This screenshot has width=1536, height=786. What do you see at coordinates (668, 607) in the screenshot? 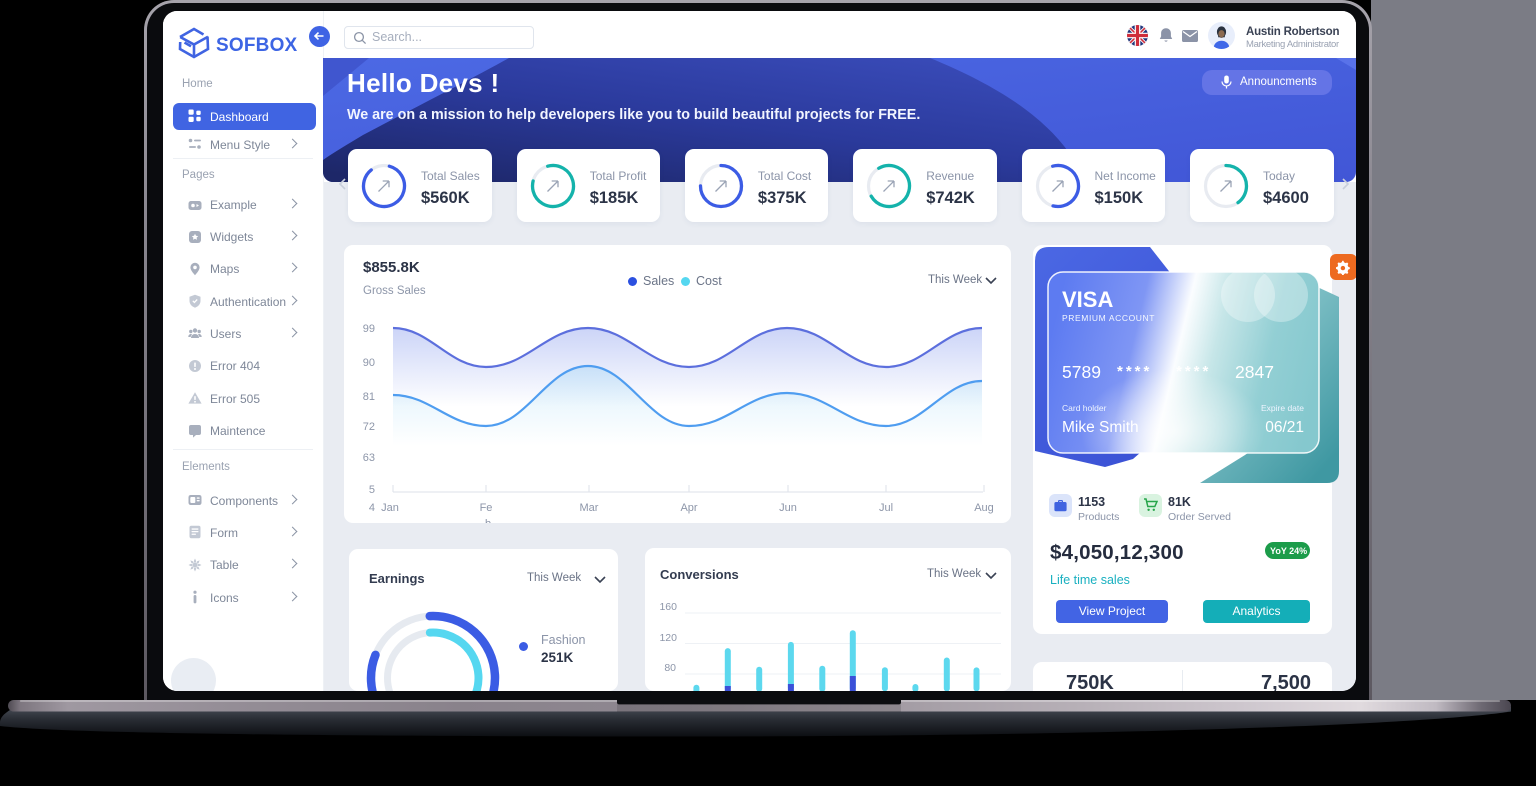
I see `svg-text: 160` at bounding box center [668, 607].